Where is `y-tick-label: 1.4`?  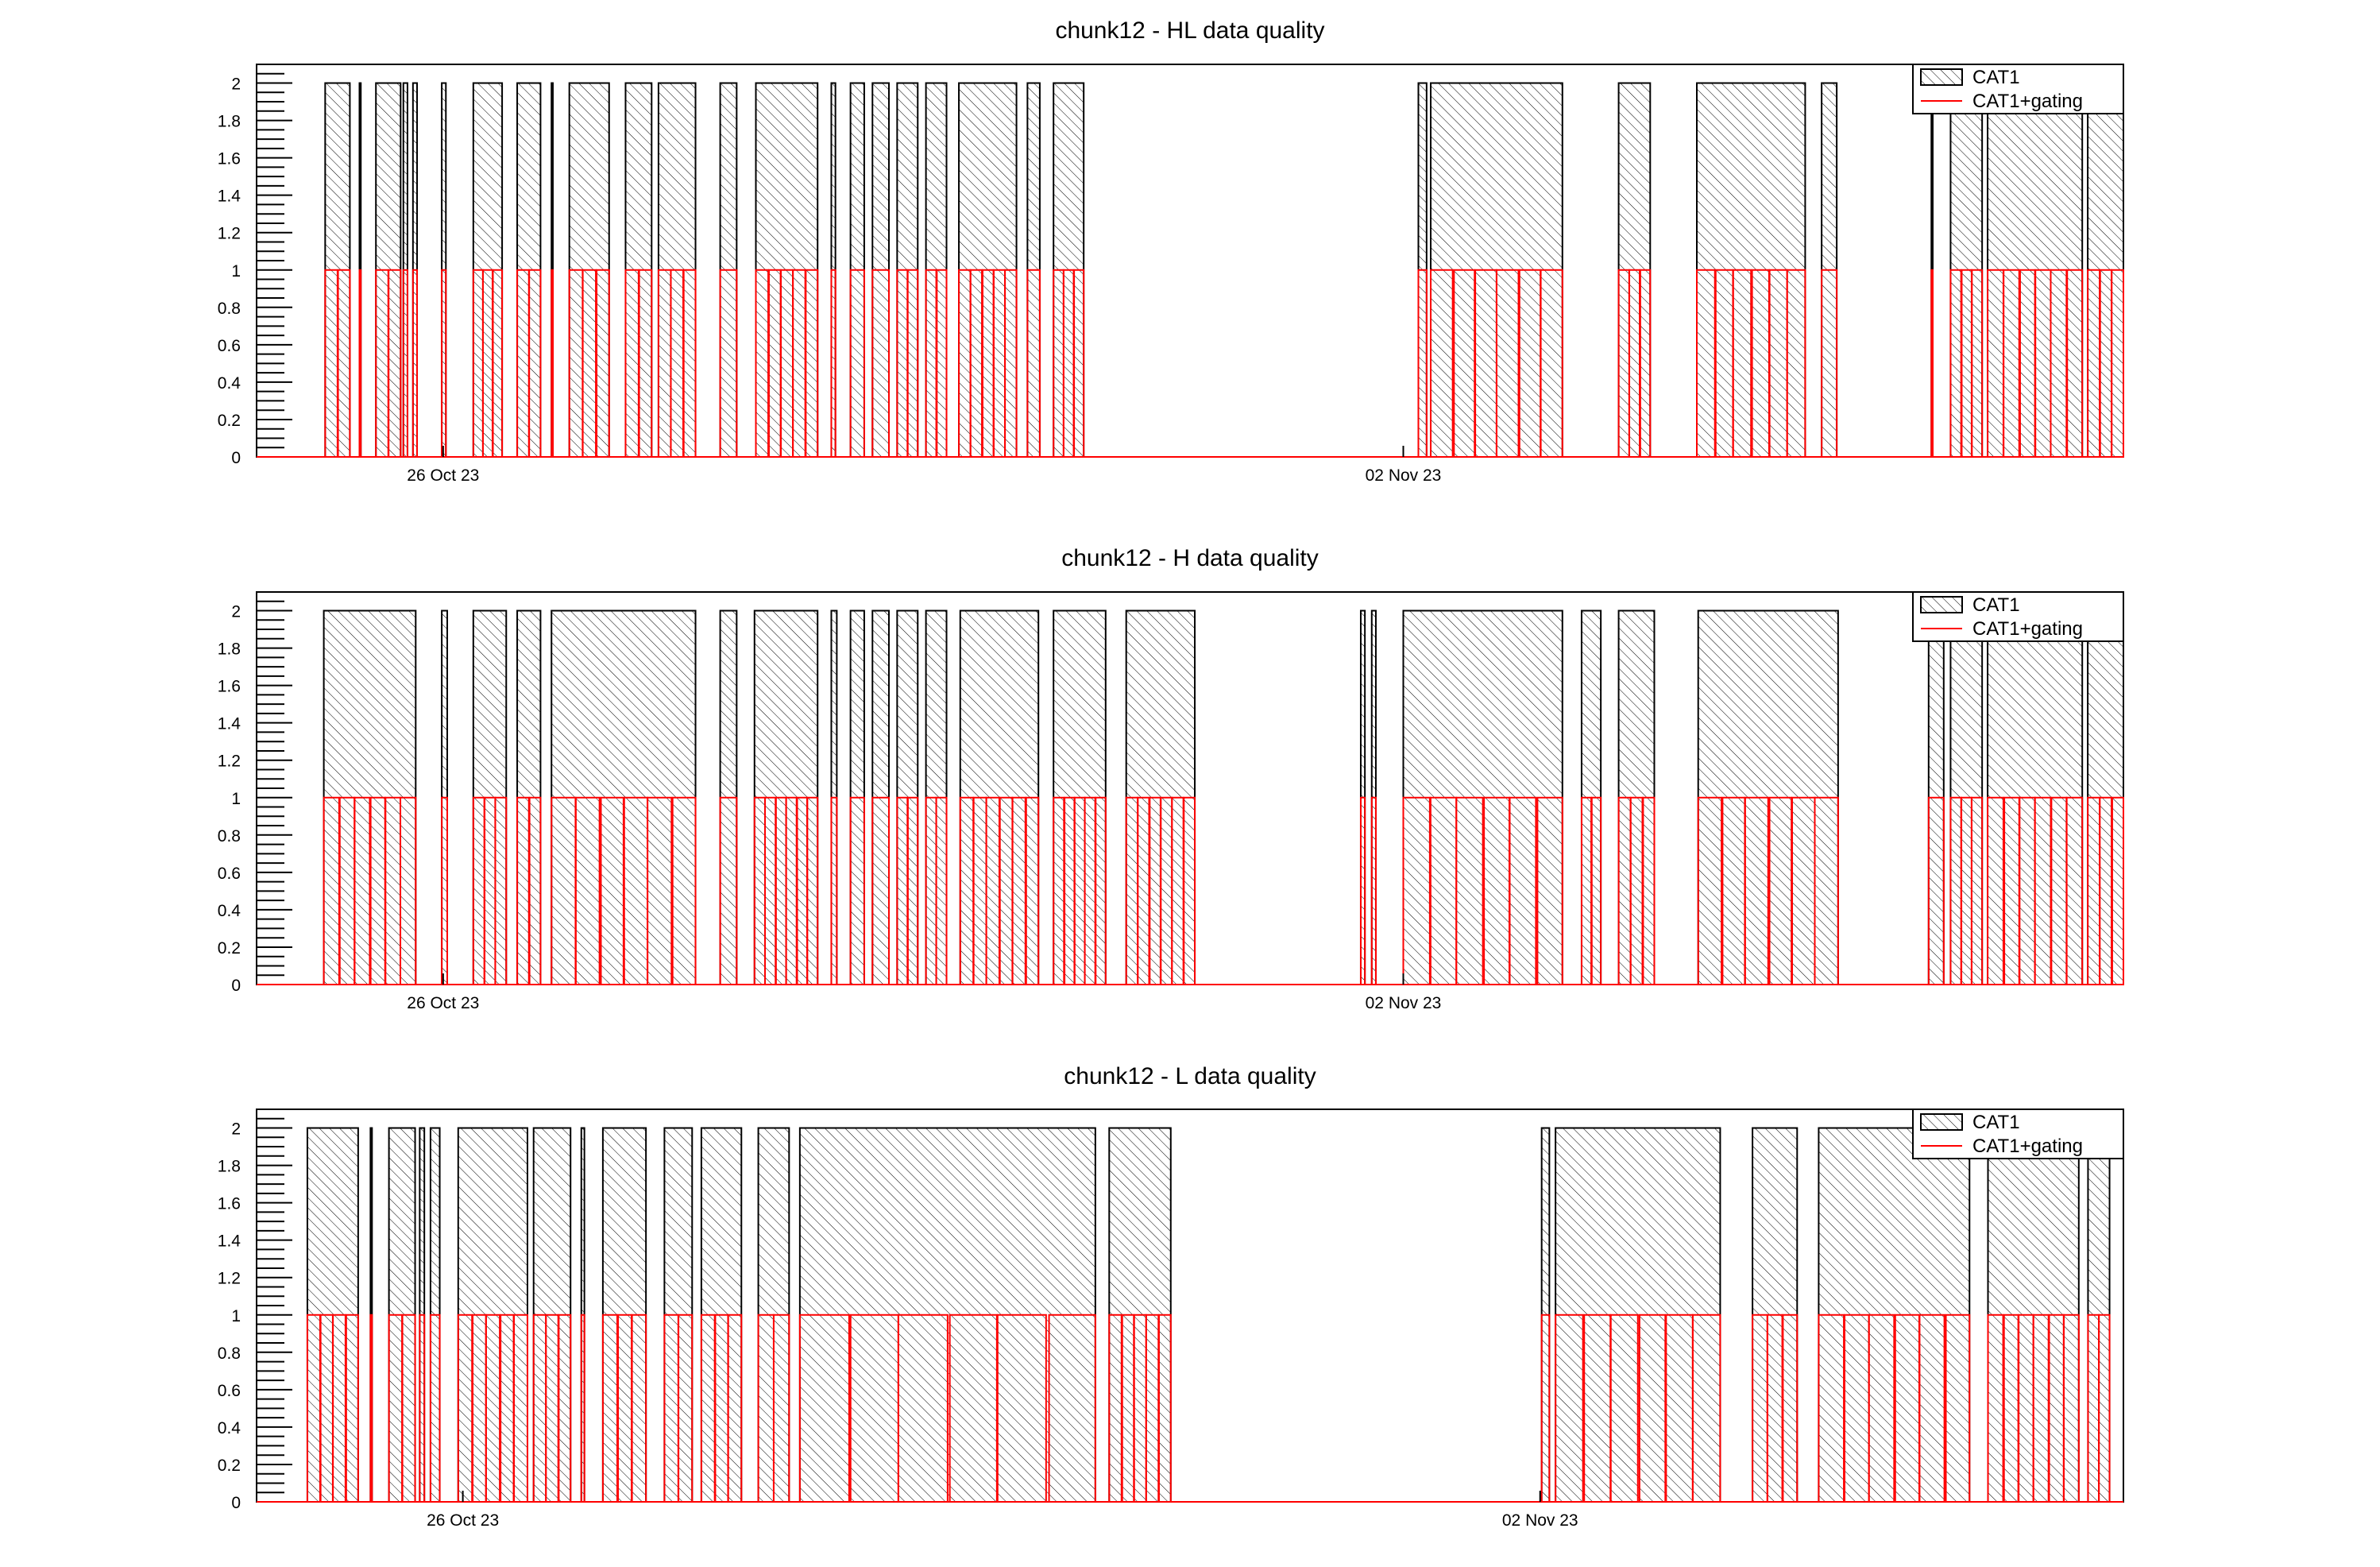
y-tick-label: 1.4 is located at coordinates (229, 724).